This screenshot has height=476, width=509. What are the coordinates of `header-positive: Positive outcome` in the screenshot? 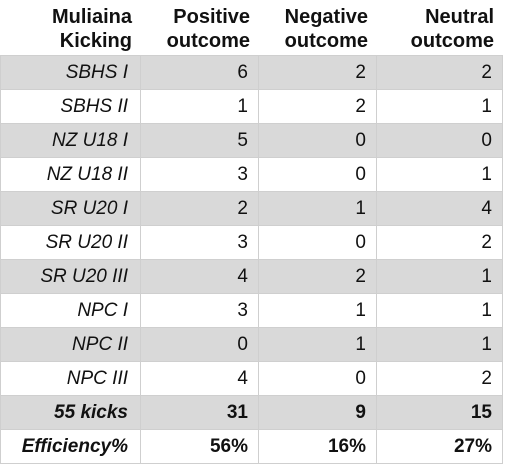 It's located at (199, 28).